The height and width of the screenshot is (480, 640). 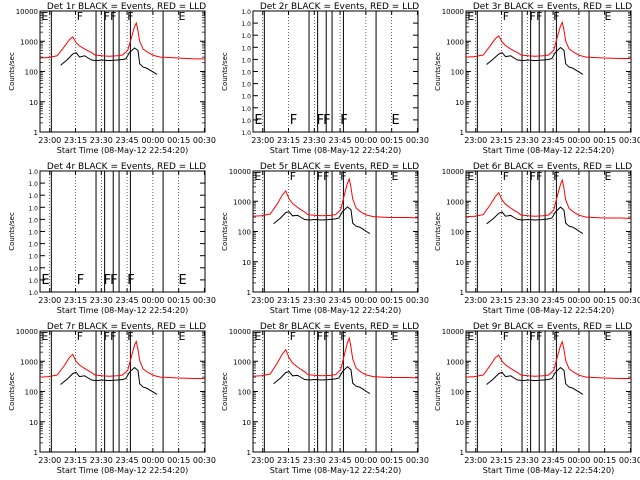 What do you see at coordinates (552, 167) in the screenshot?
I see `panel-title: Det 6r BLACK = Events, RED = LLD` at bounding box center [552, 167].